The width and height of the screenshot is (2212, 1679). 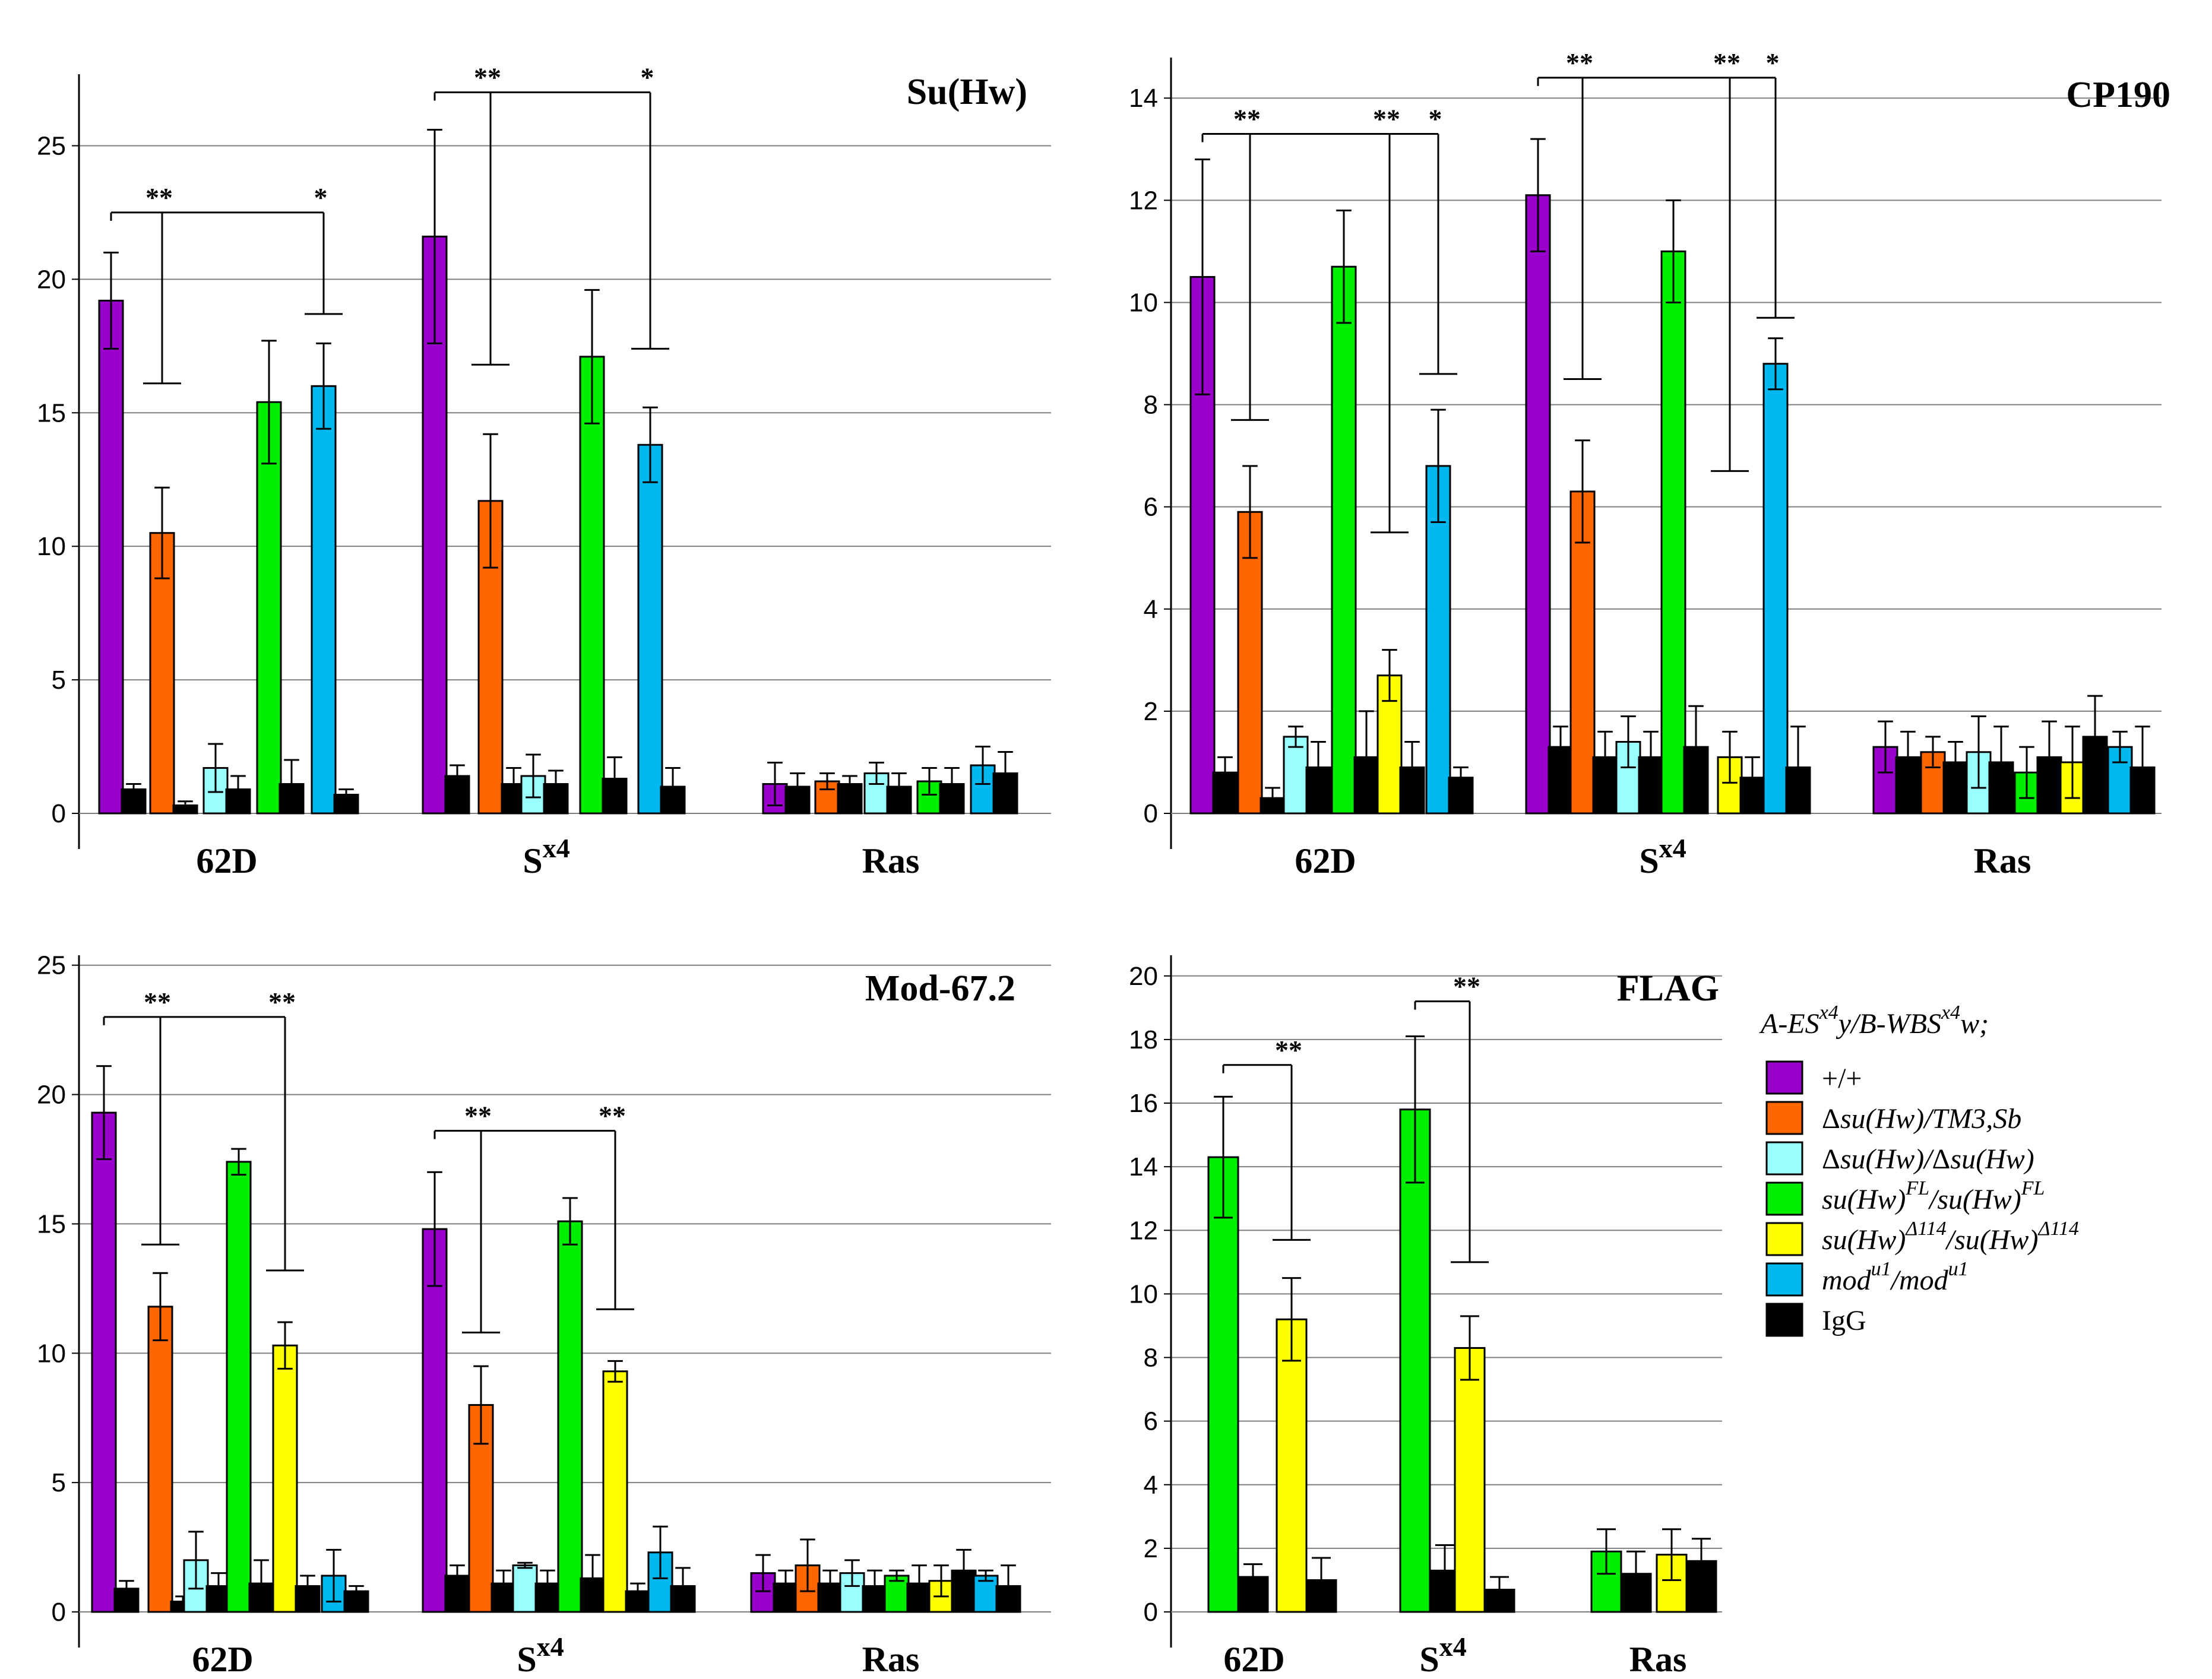 I want to click on legend-label-fl: su(Hw)FL/su(Hw)FL, so click(x=1933, y=1196).